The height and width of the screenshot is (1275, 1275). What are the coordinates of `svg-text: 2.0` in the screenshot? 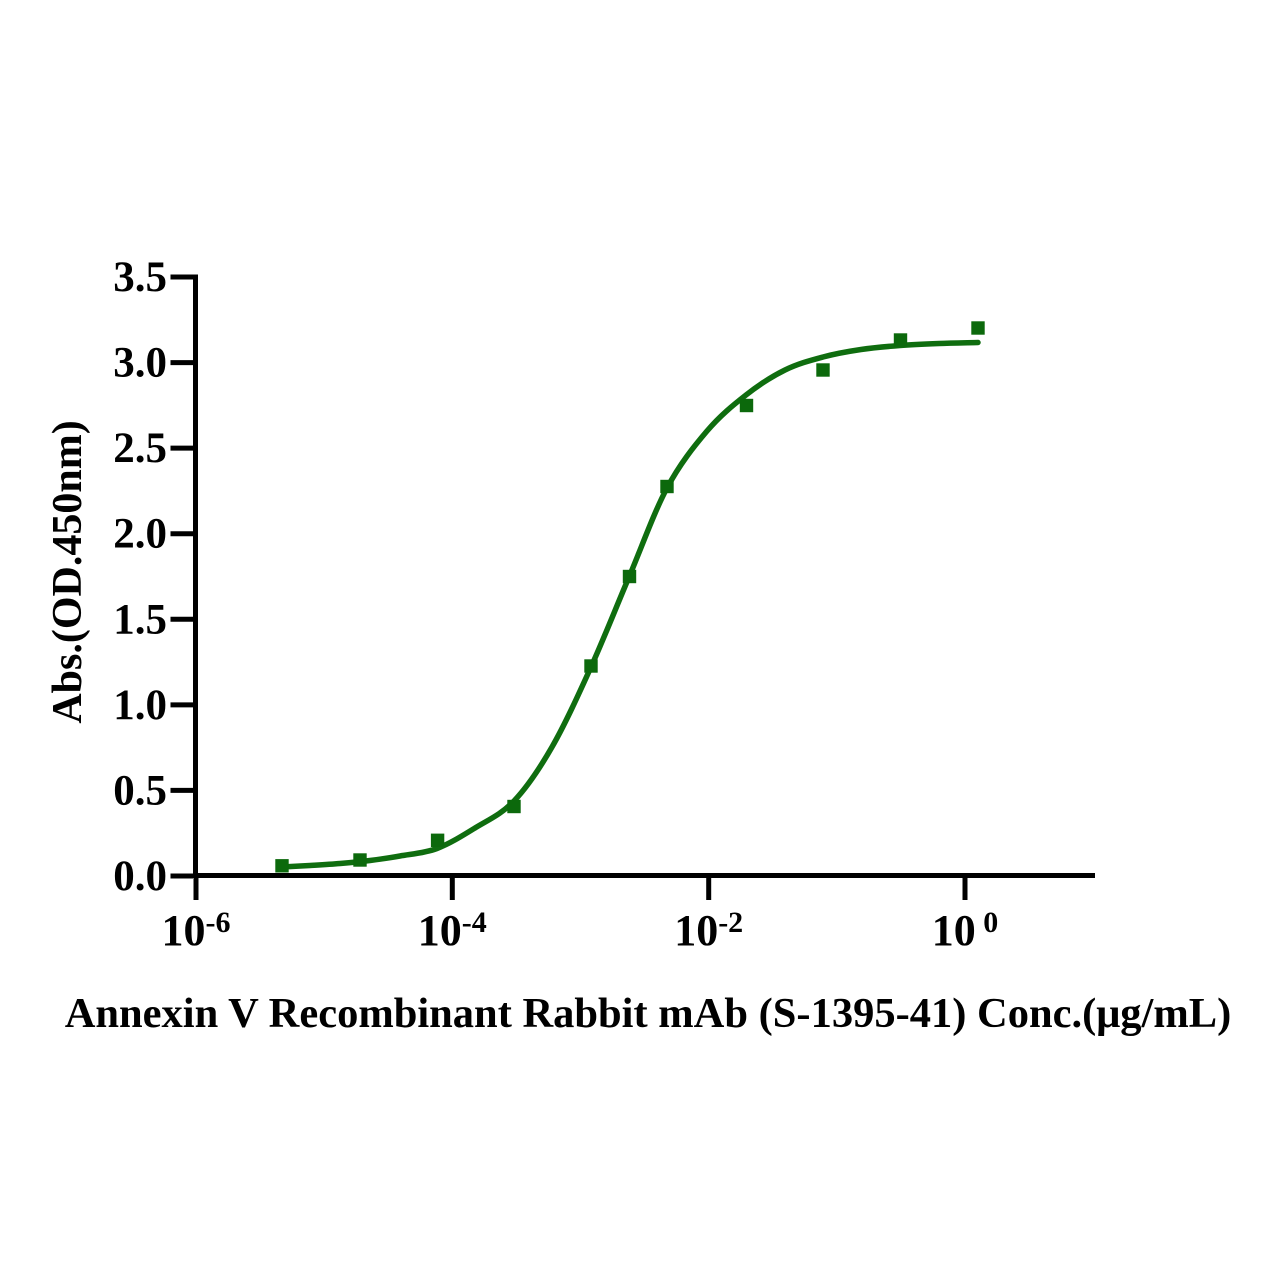 It's located at (140, 534).